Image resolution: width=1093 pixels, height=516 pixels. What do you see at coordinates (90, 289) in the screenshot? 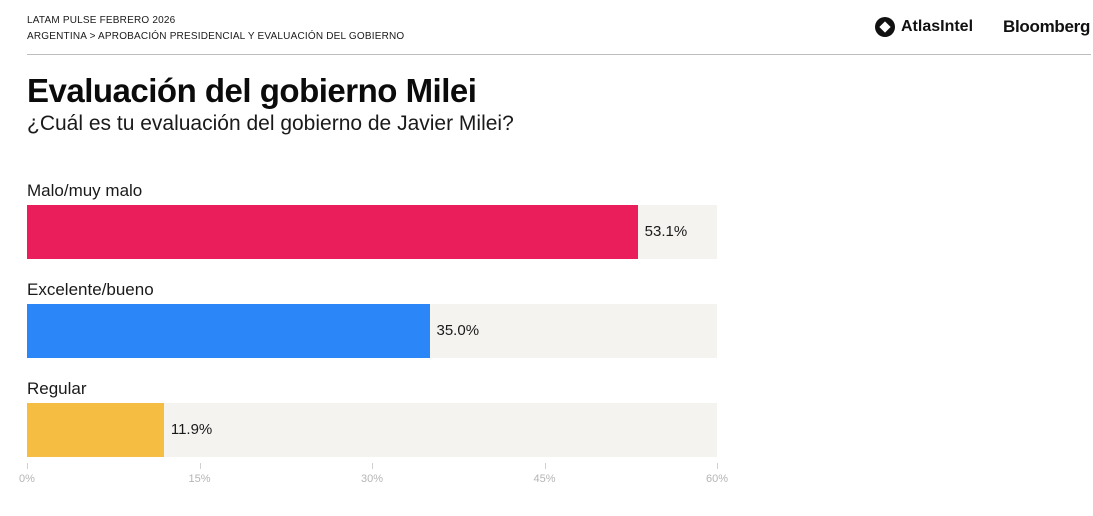
I see `category-label: Excelente/bueno` at bounding box center [90, 289].